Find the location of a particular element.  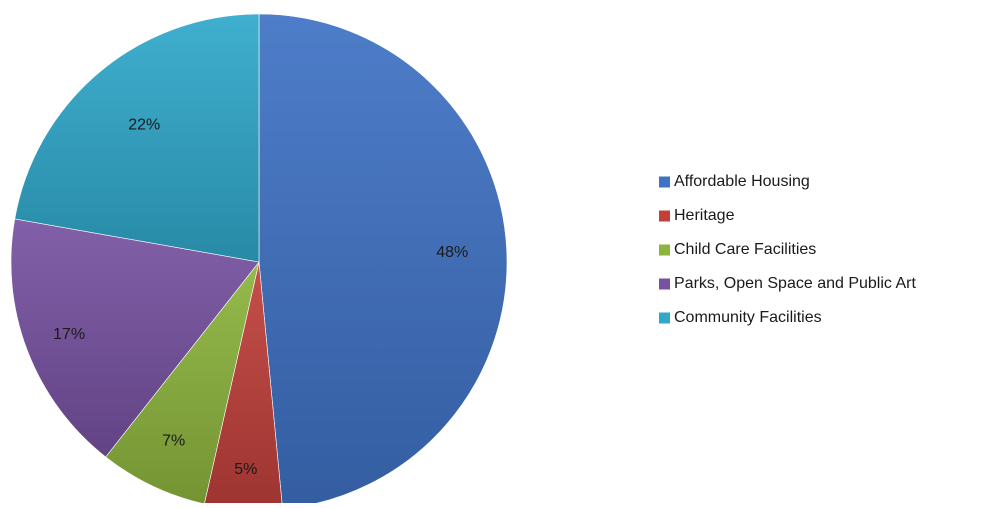

legend-label-affordable-housing: Affordable Housing is located at coordinates (742, 181).